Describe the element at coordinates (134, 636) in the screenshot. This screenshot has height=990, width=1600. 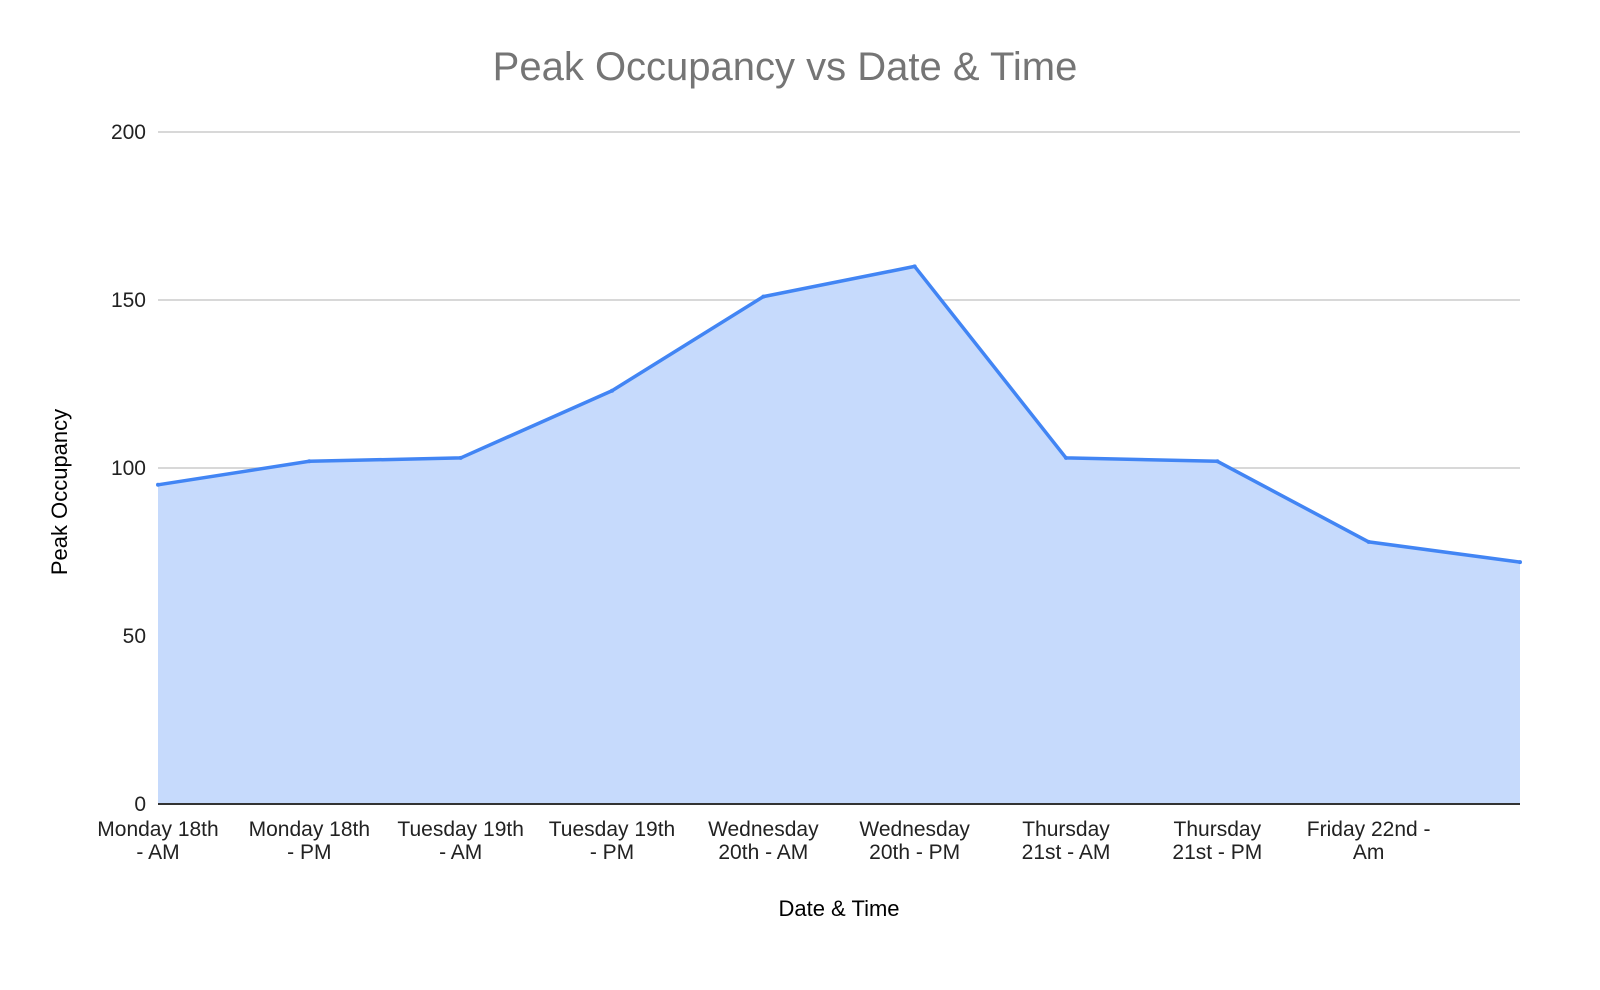
I see `y-tick-label: 50` at that location.